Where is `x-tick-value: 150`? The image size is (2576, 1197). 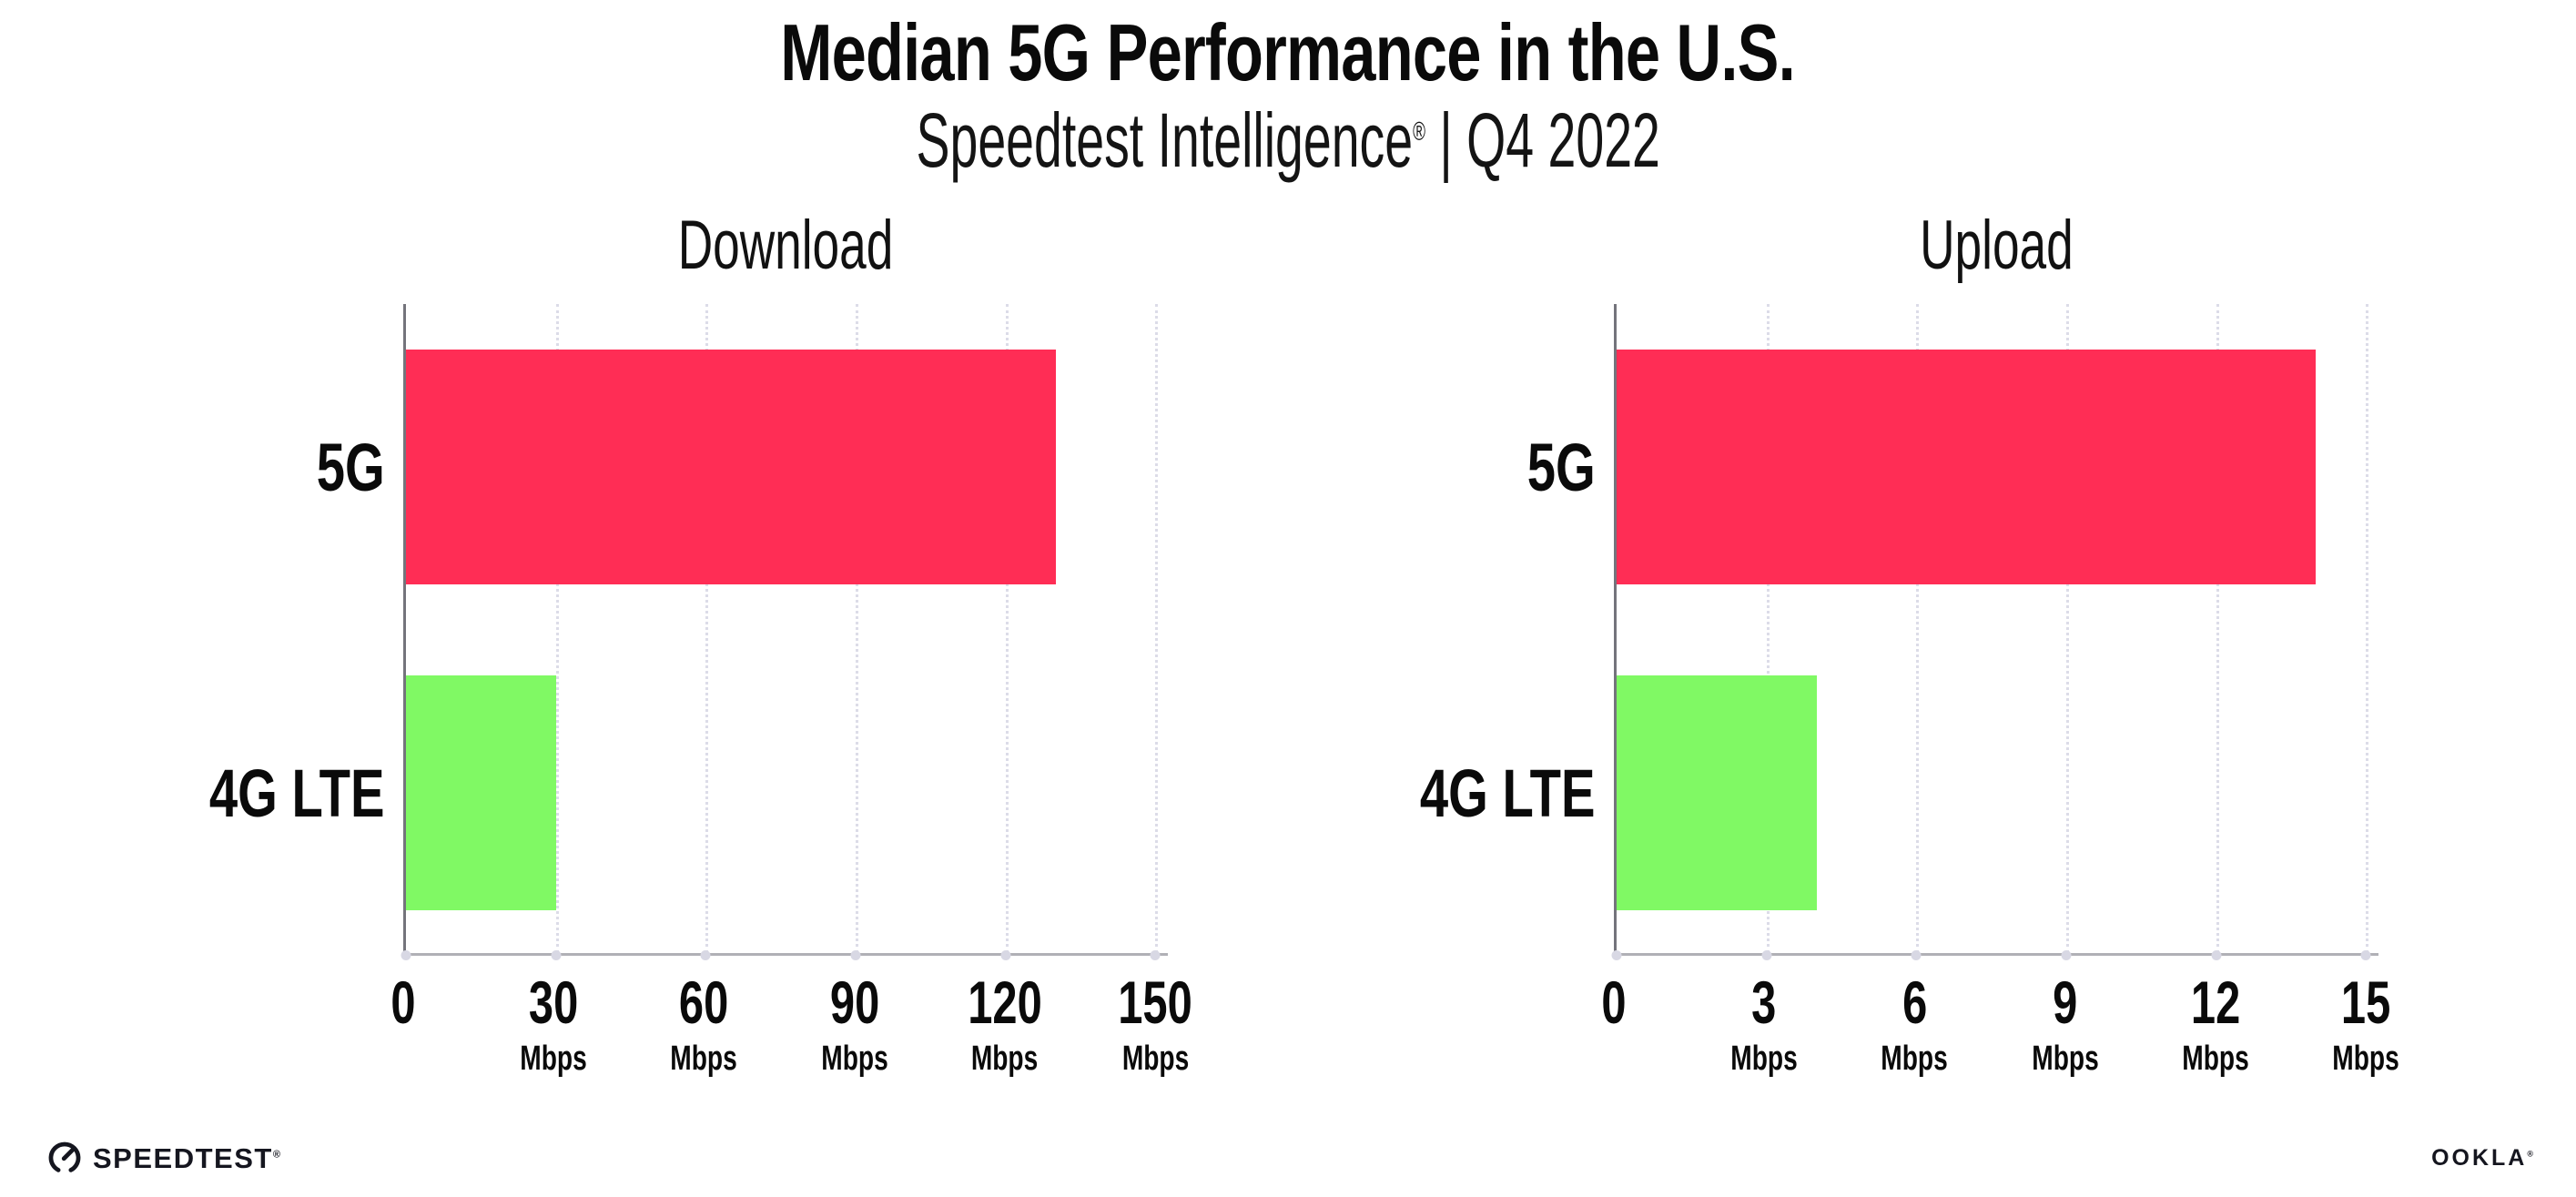
x-tick-value: 150 is located at coordinates (1155, 1002).